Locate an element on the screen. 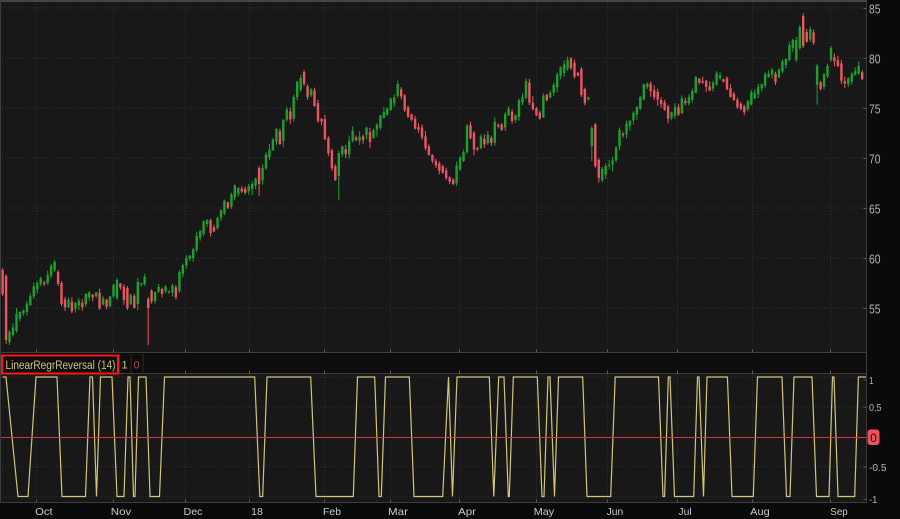  svg-text: 18 is located at coordinates (257, 512).